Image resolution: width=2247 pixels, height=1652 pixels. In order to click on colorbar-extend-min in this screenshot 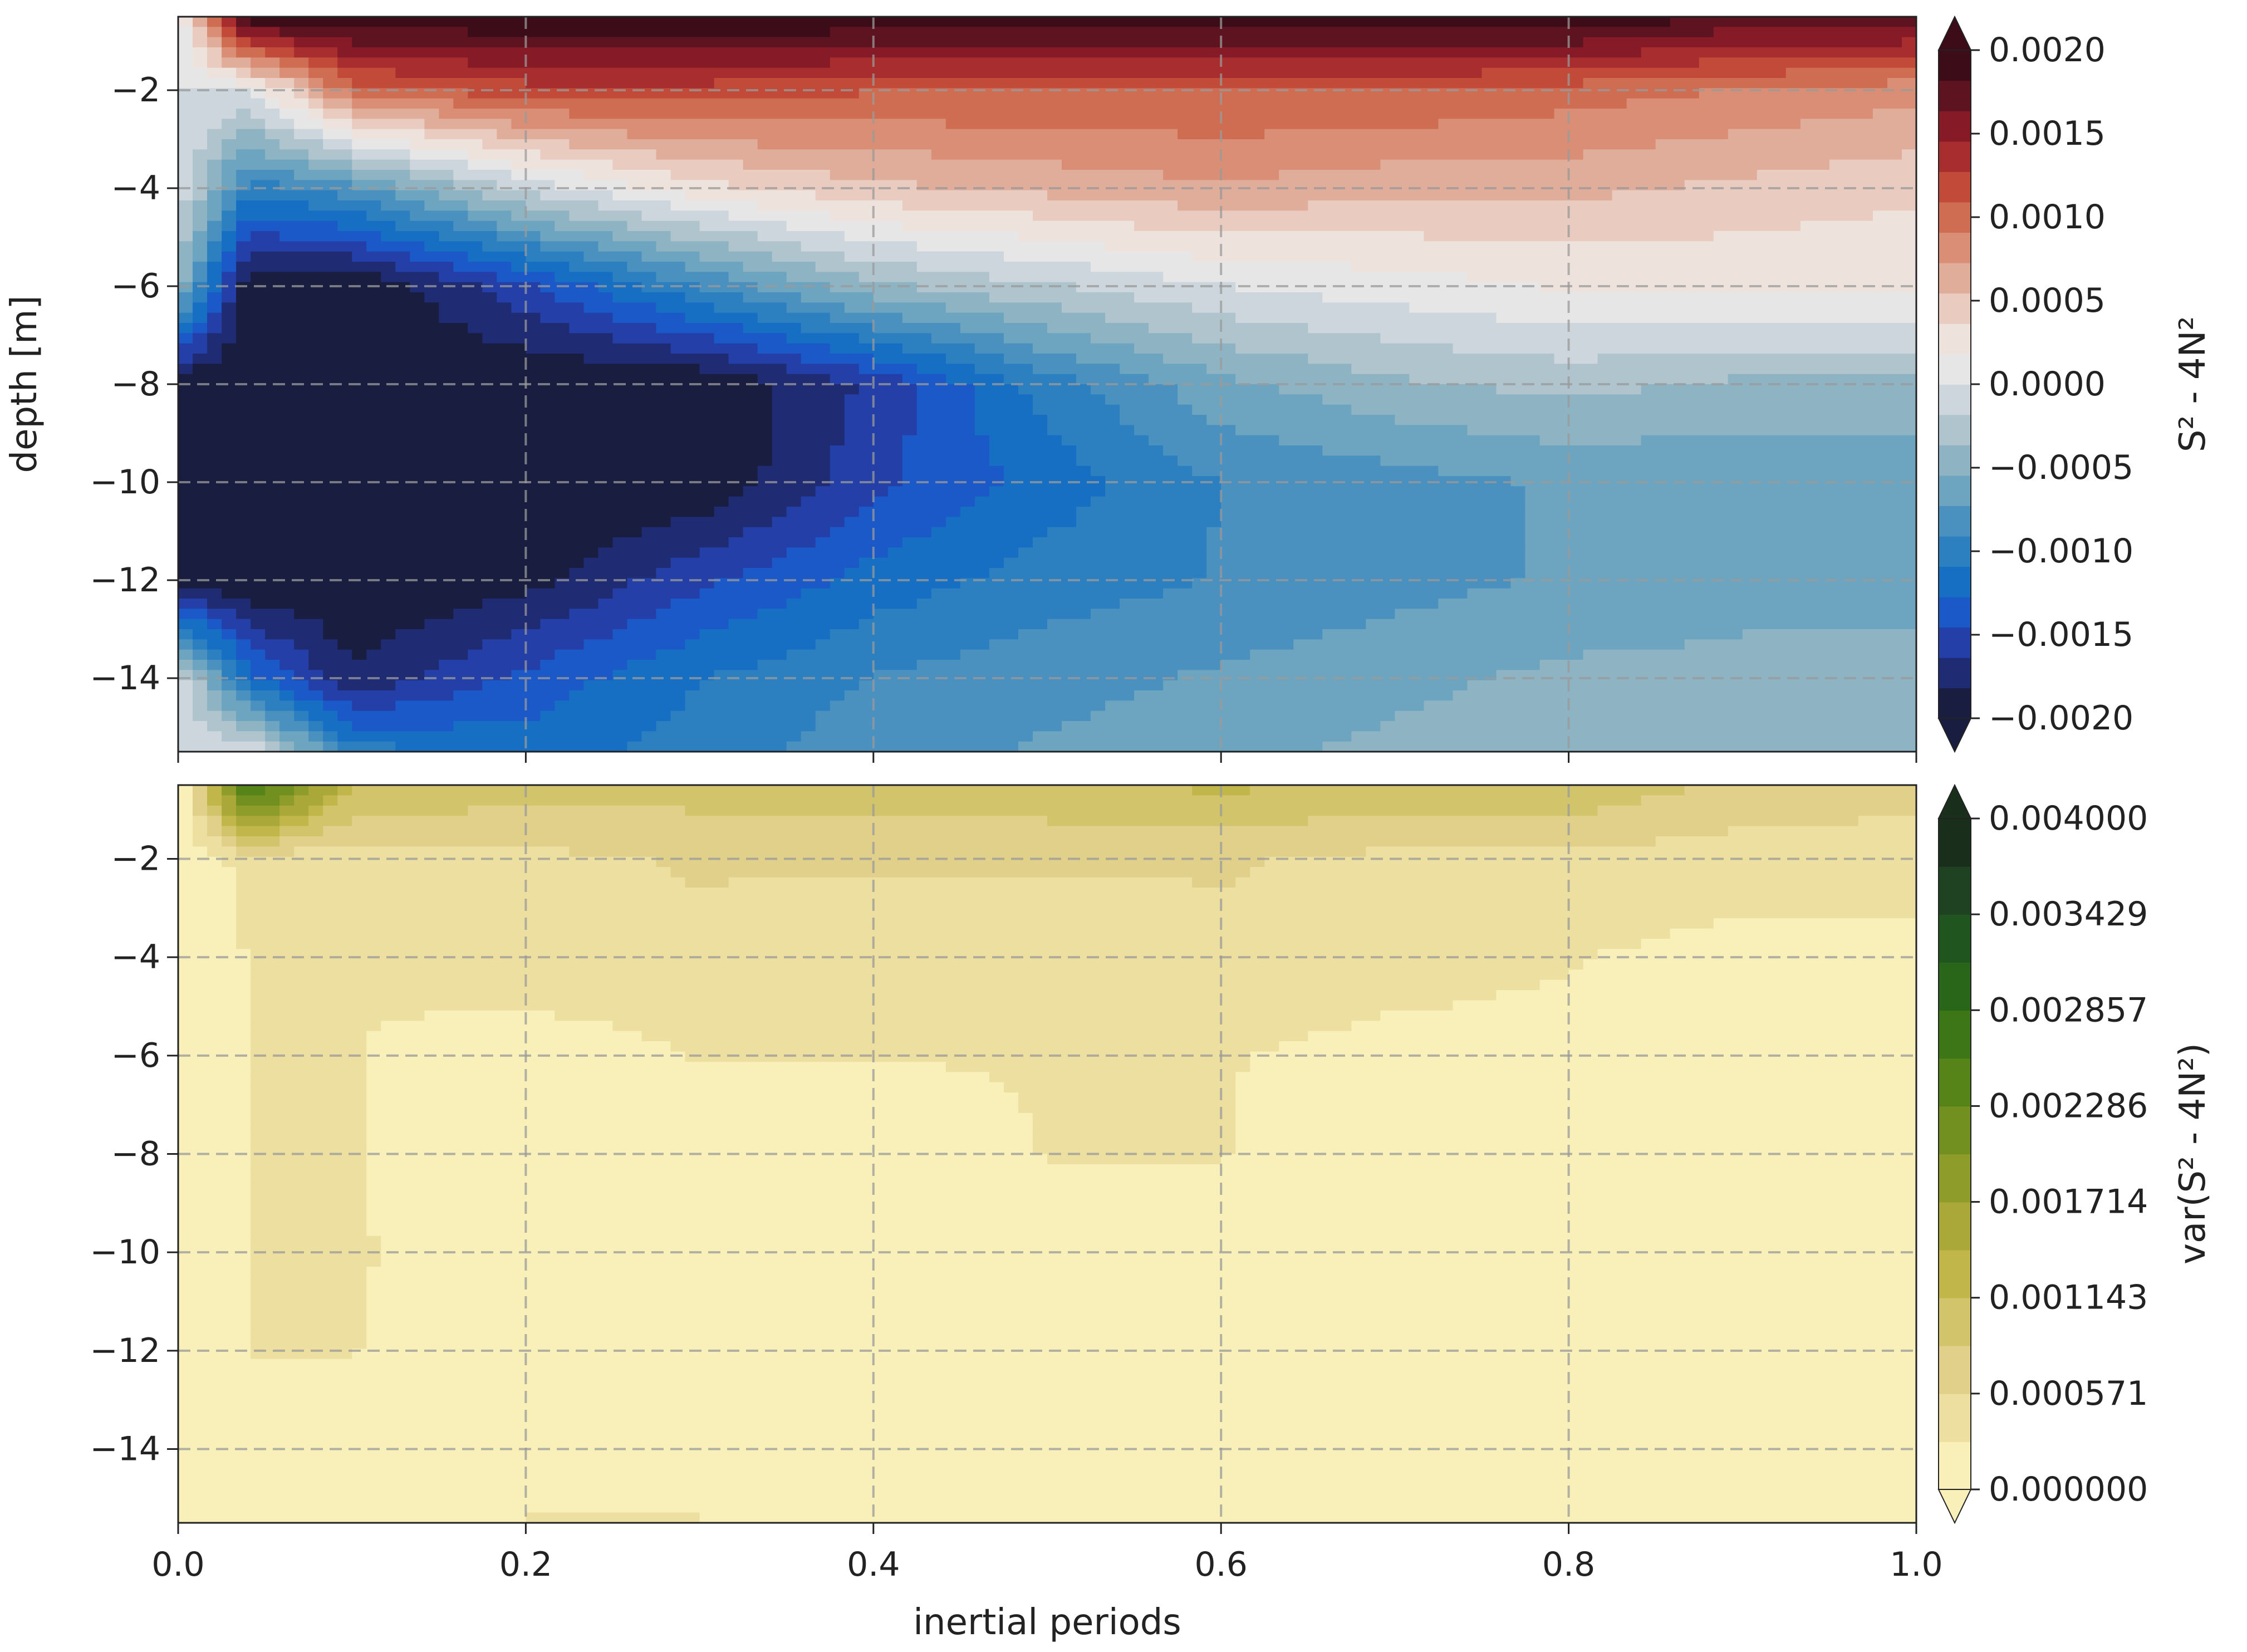, I will do `click(1955, 735)`.